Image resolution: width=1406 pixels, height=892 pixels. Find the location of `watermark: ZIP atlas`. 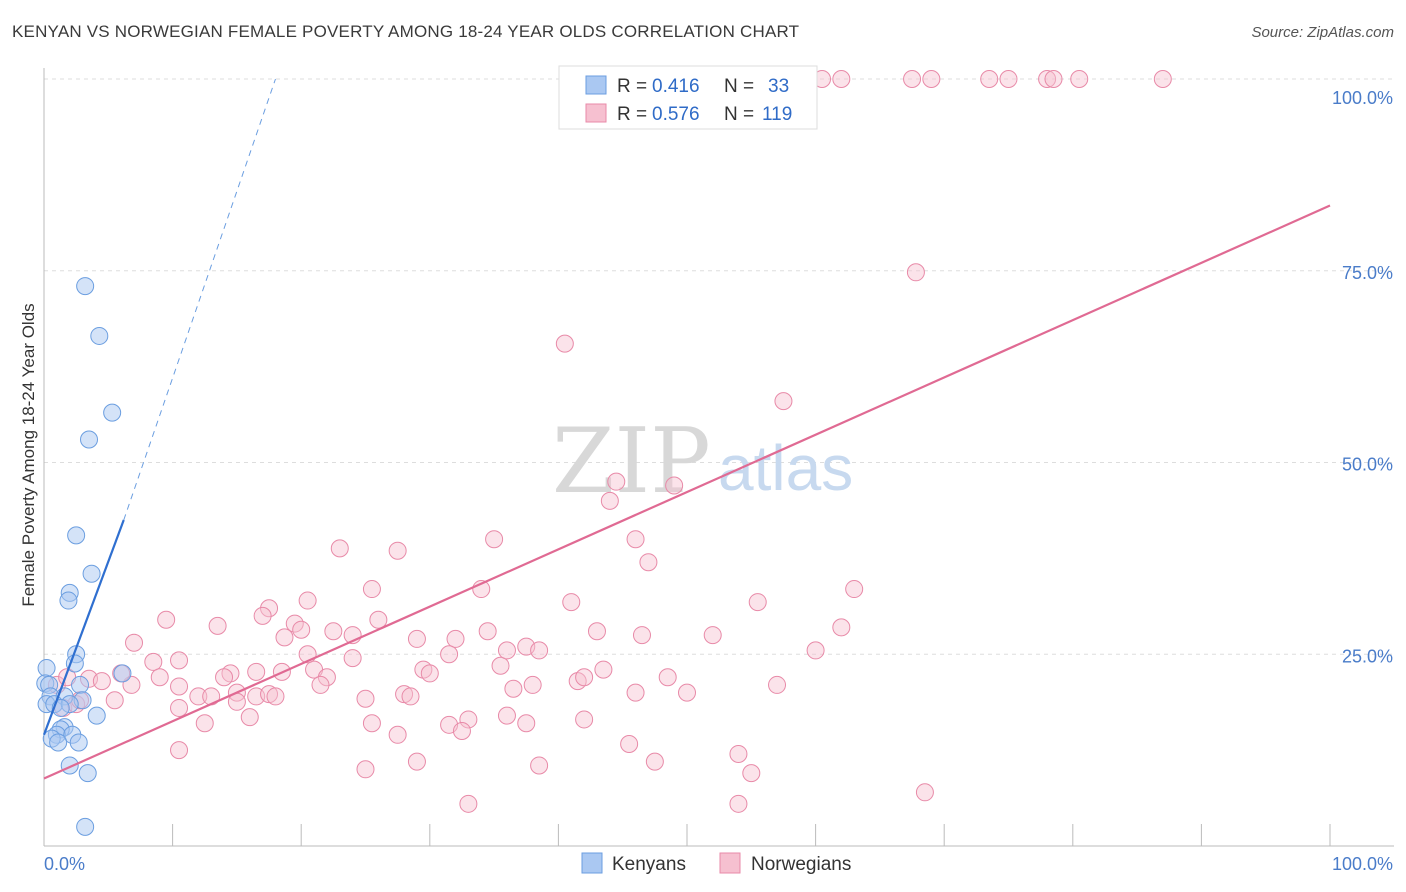

watermark: ZIP atlas is located at coordinates (702, 461).